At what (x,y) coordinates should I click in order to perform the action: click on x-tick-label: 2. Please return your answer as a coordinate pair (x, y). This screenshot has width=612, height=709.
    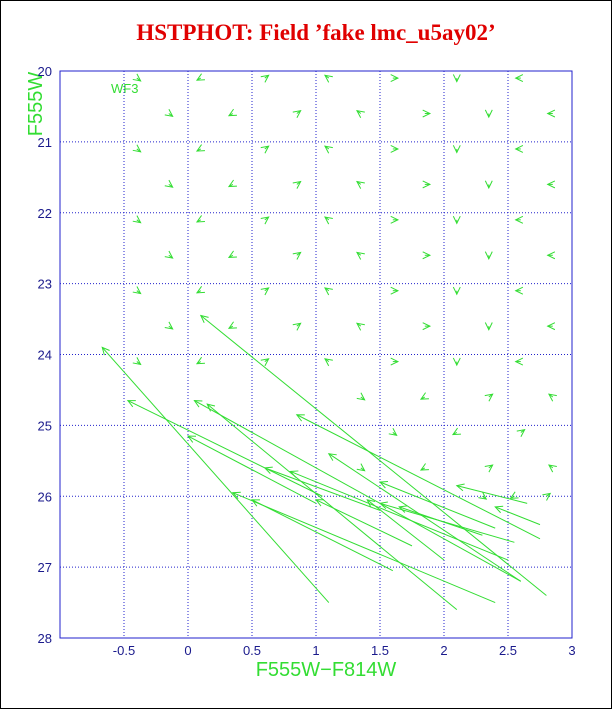
    Looking at the image, I should click on (443, 650).